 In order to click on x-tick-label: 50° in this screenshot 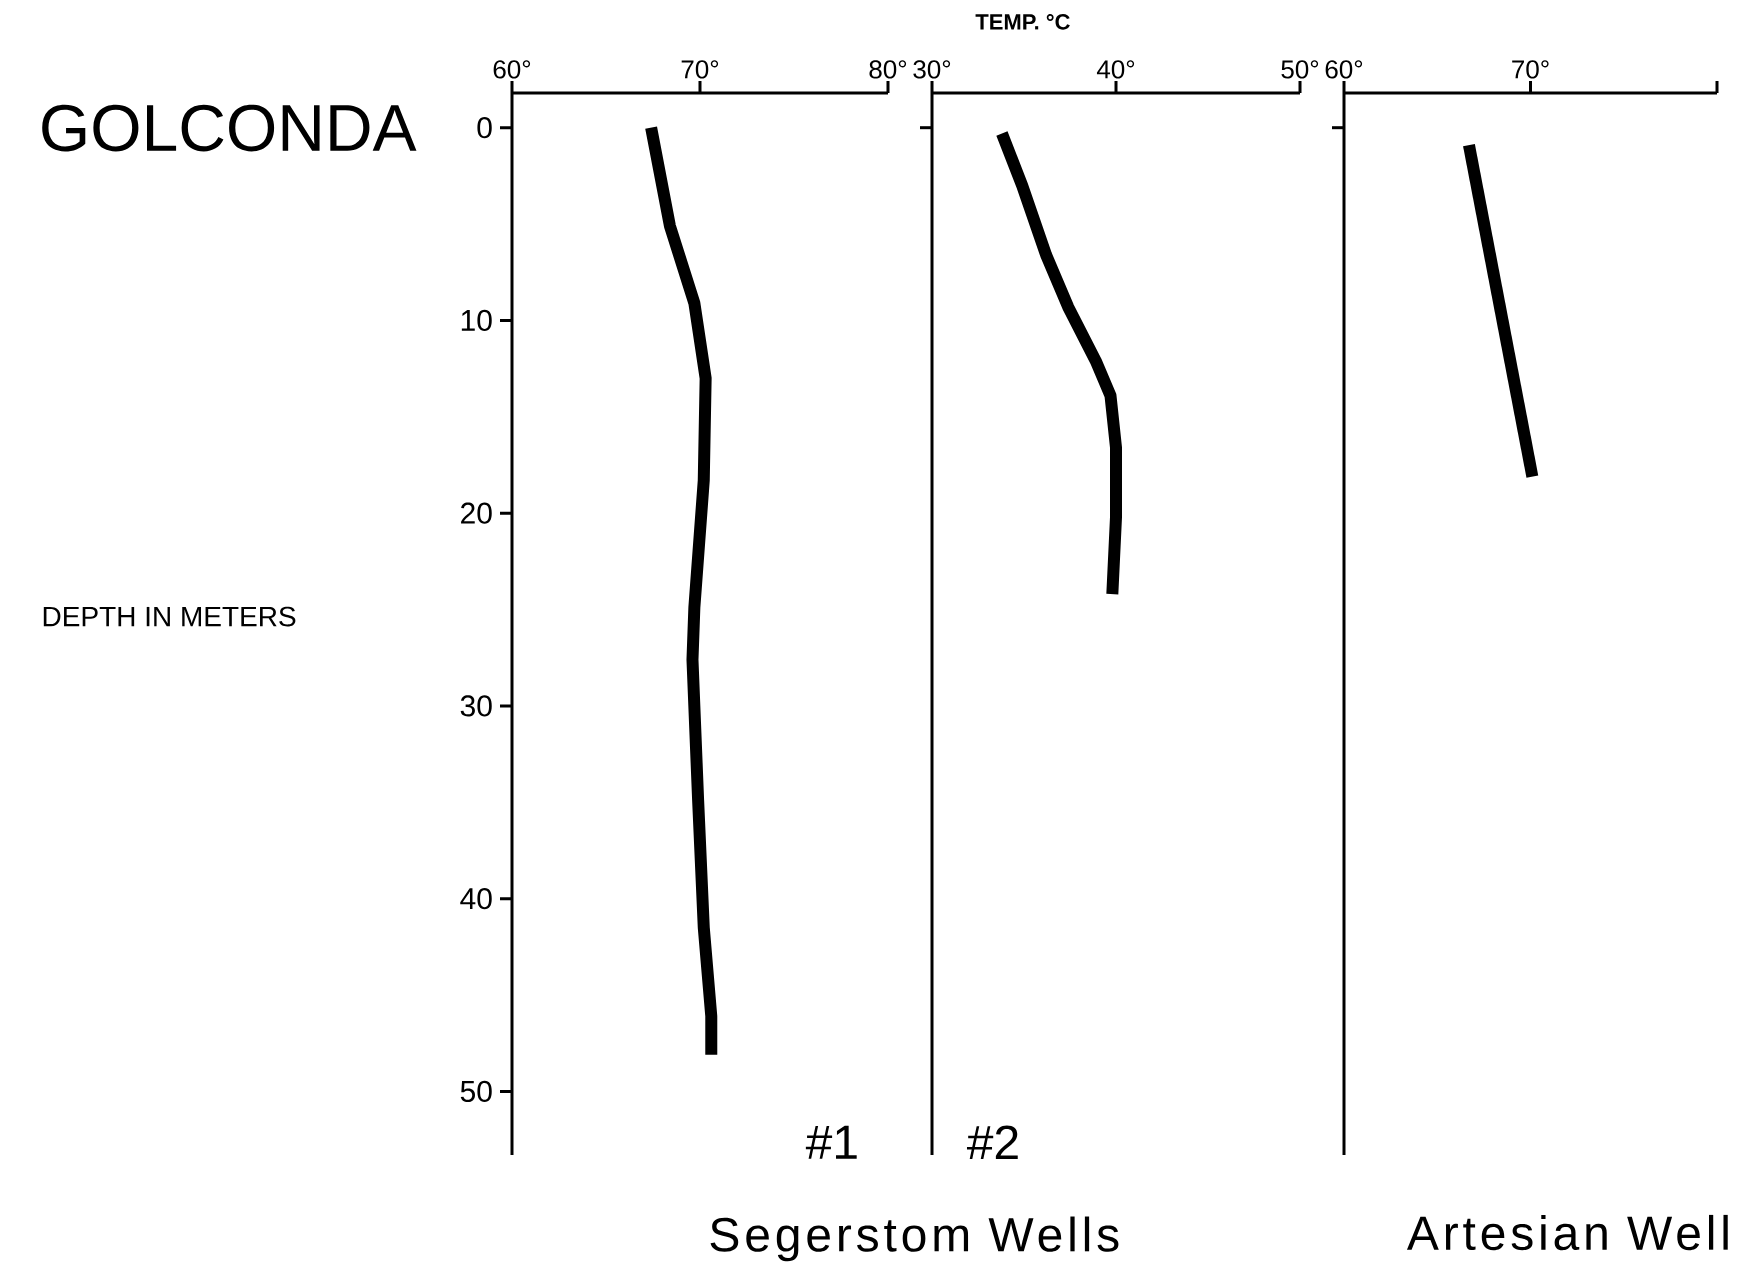, I will do `click(1300, 69)`.